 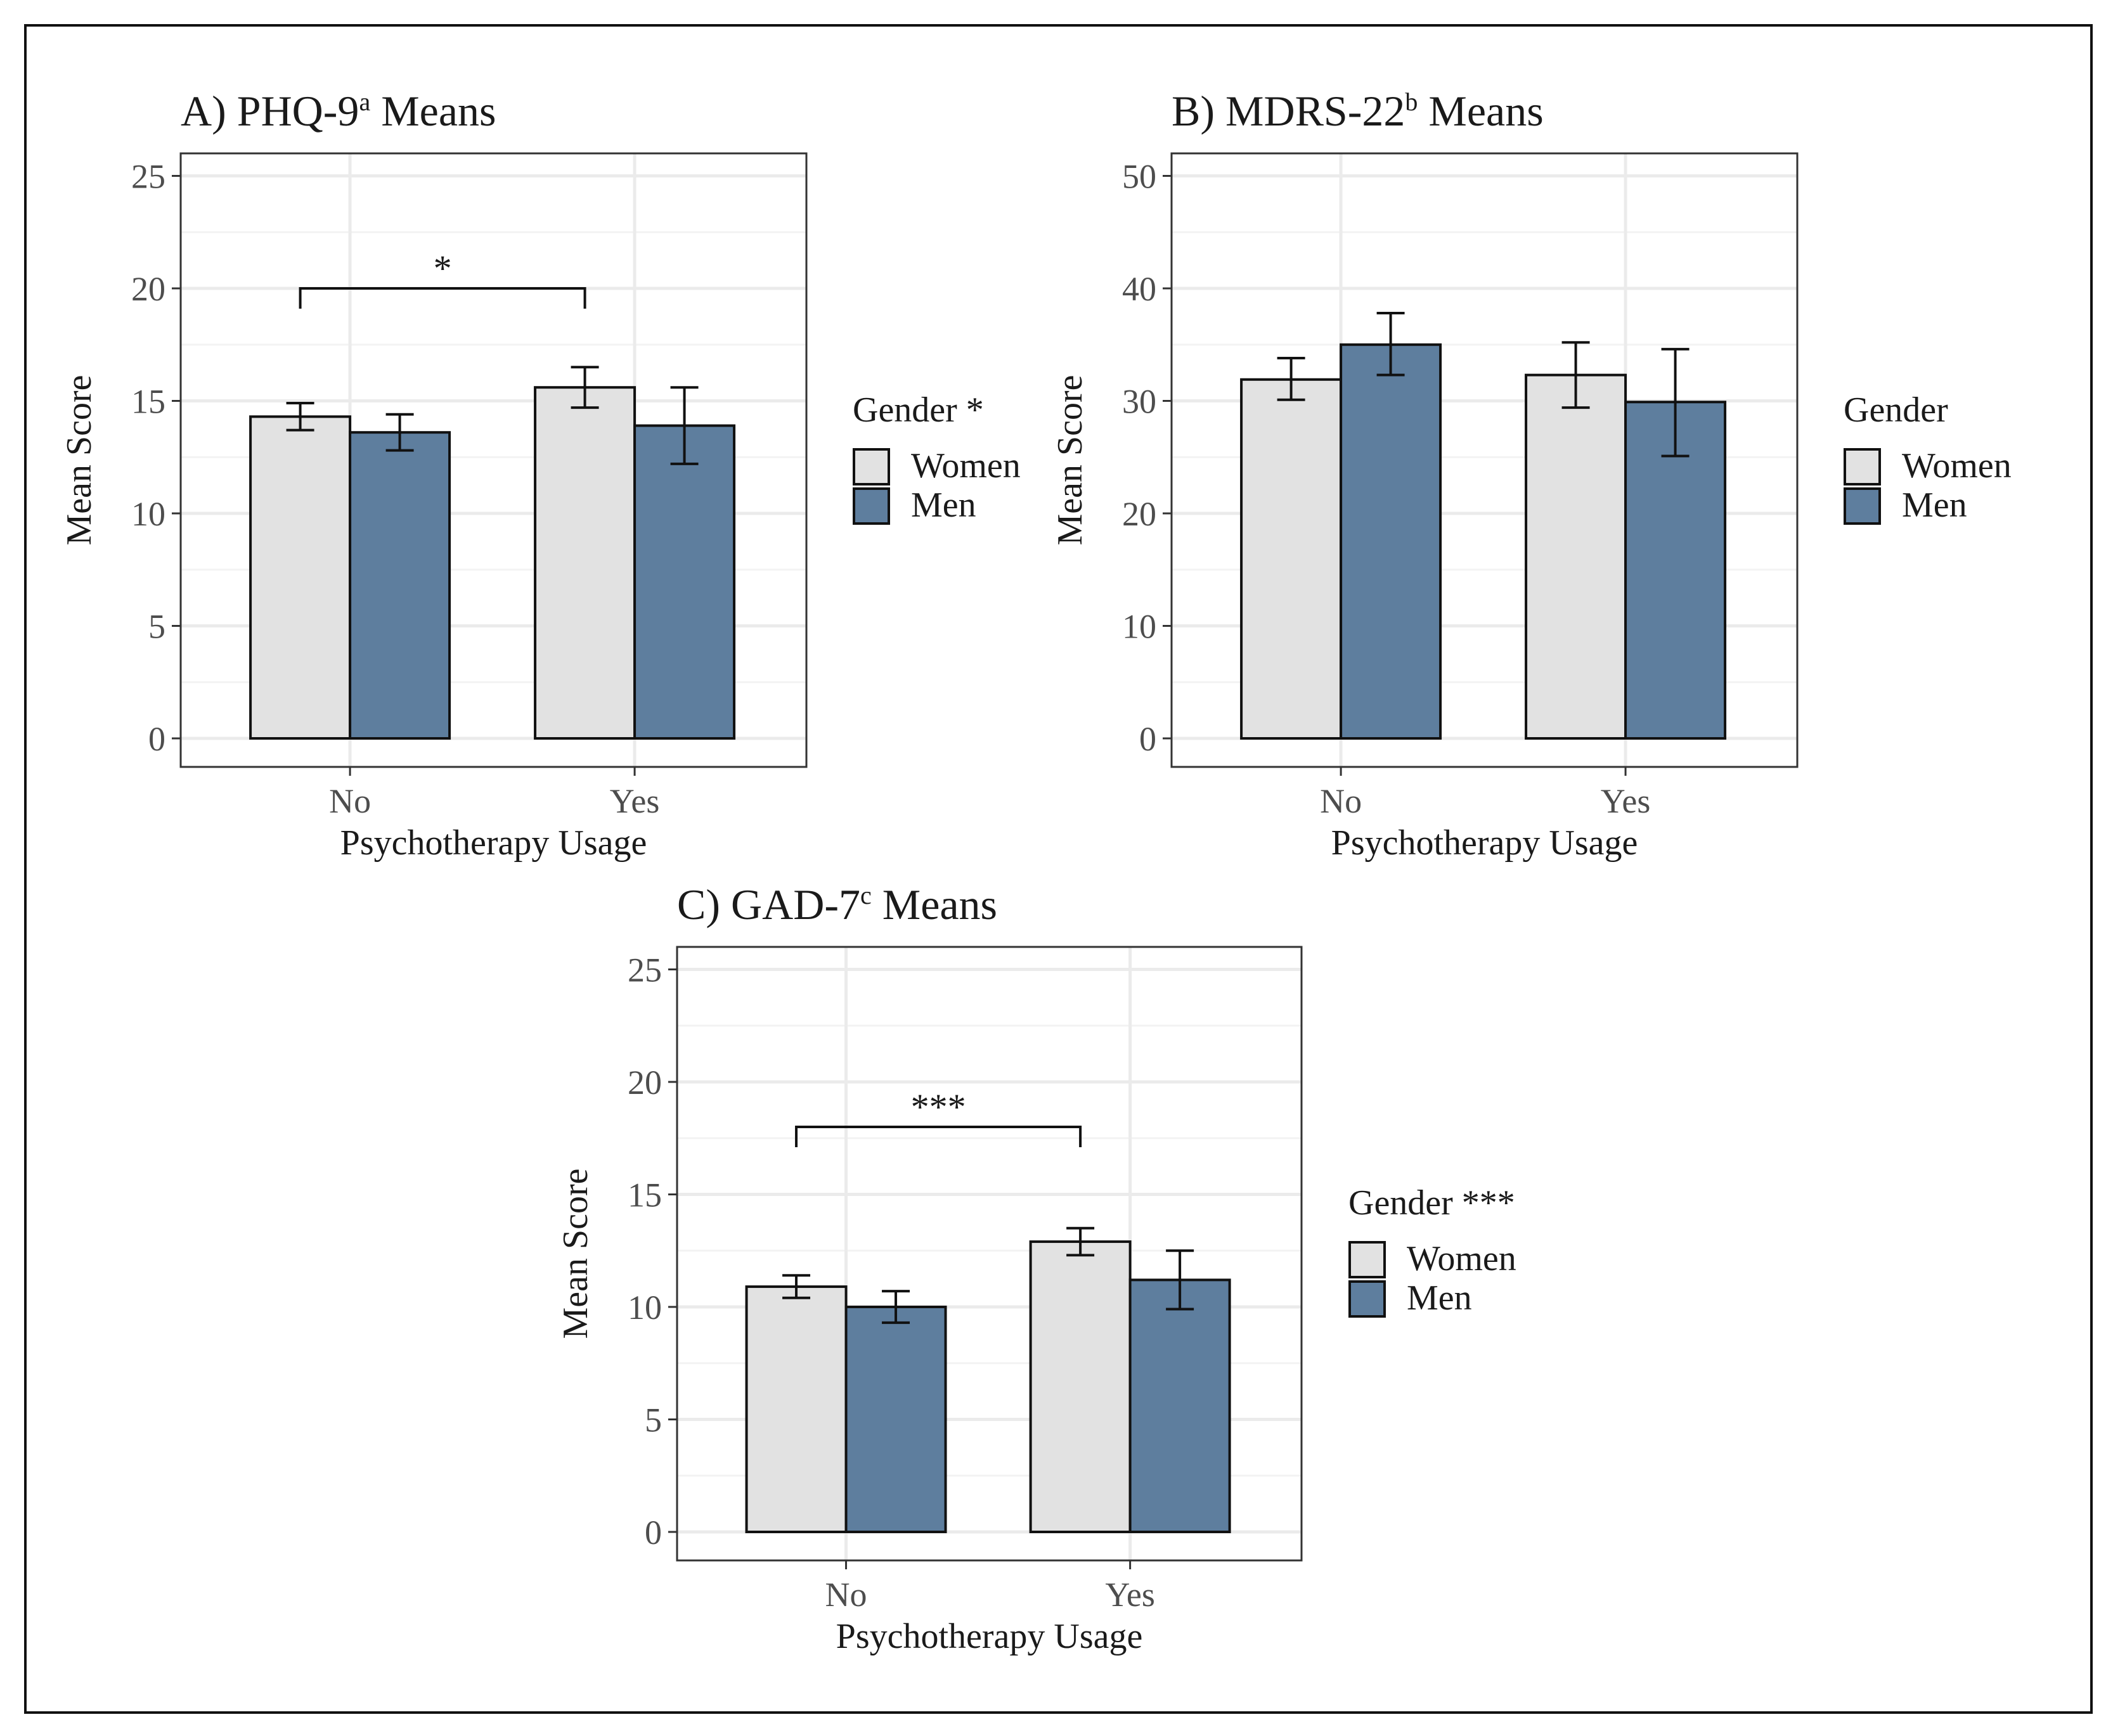 I want to click on significance-label: *, so click(x=443, y=268).